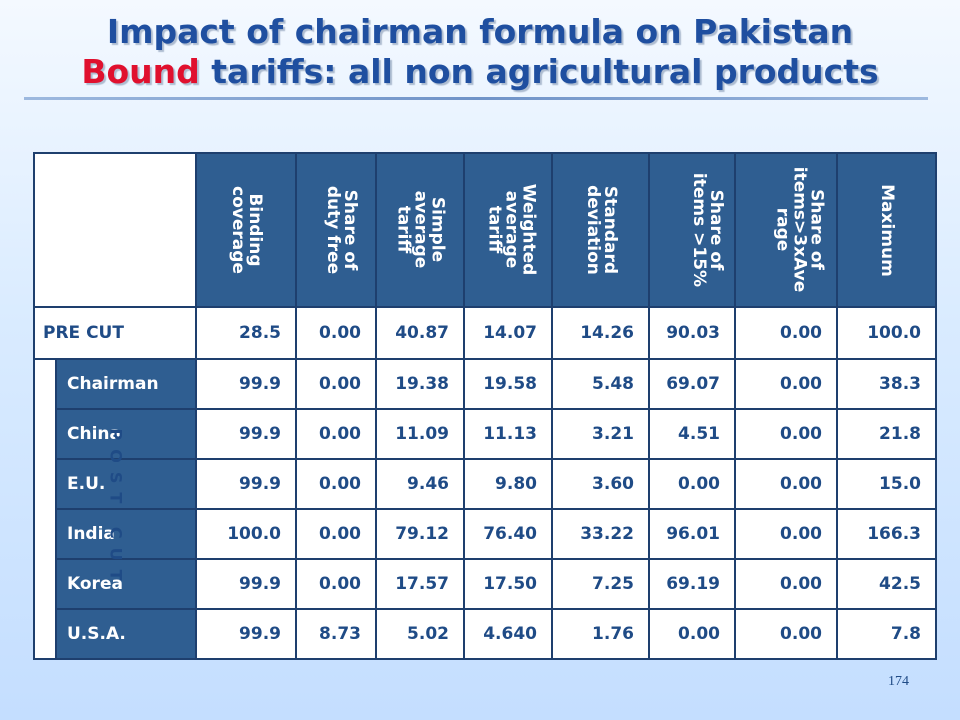  What do you see at coordinates (886, 384) in the screenshot?
I see `table-cell: 38.3` at bounding box center [886, 384].